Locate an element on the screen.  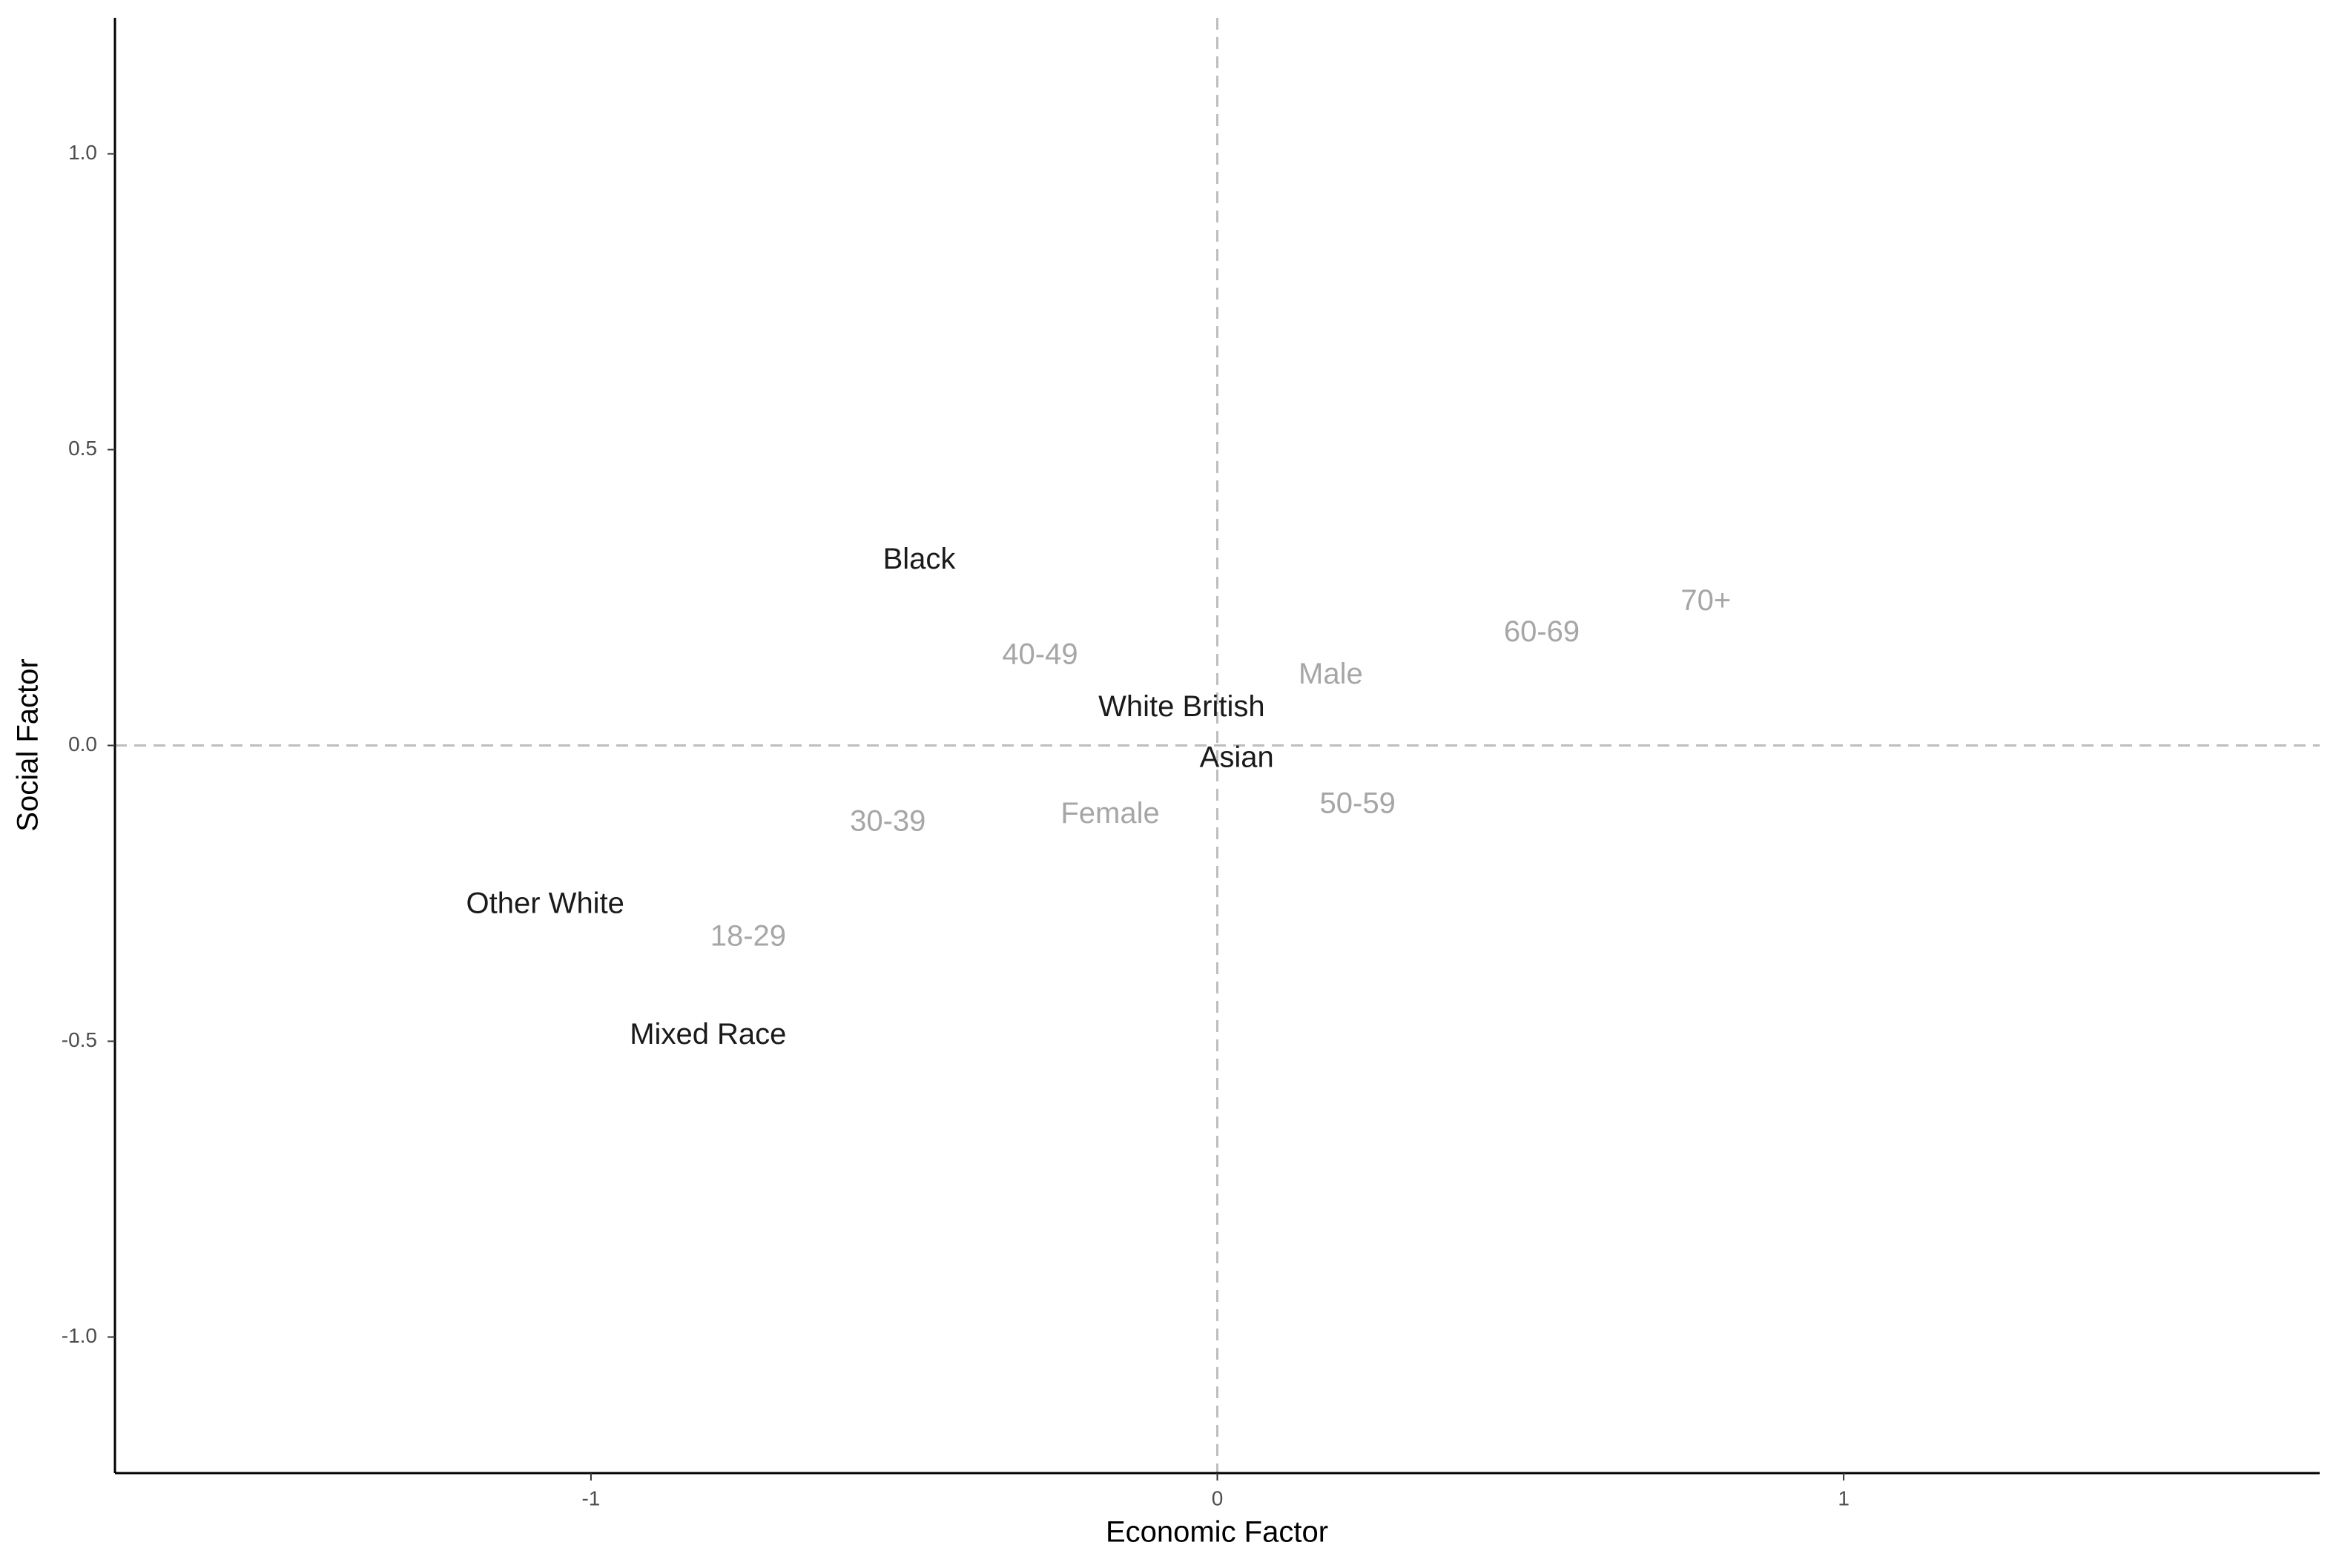
point-label: Asian is located at coordinates (1237, 757).